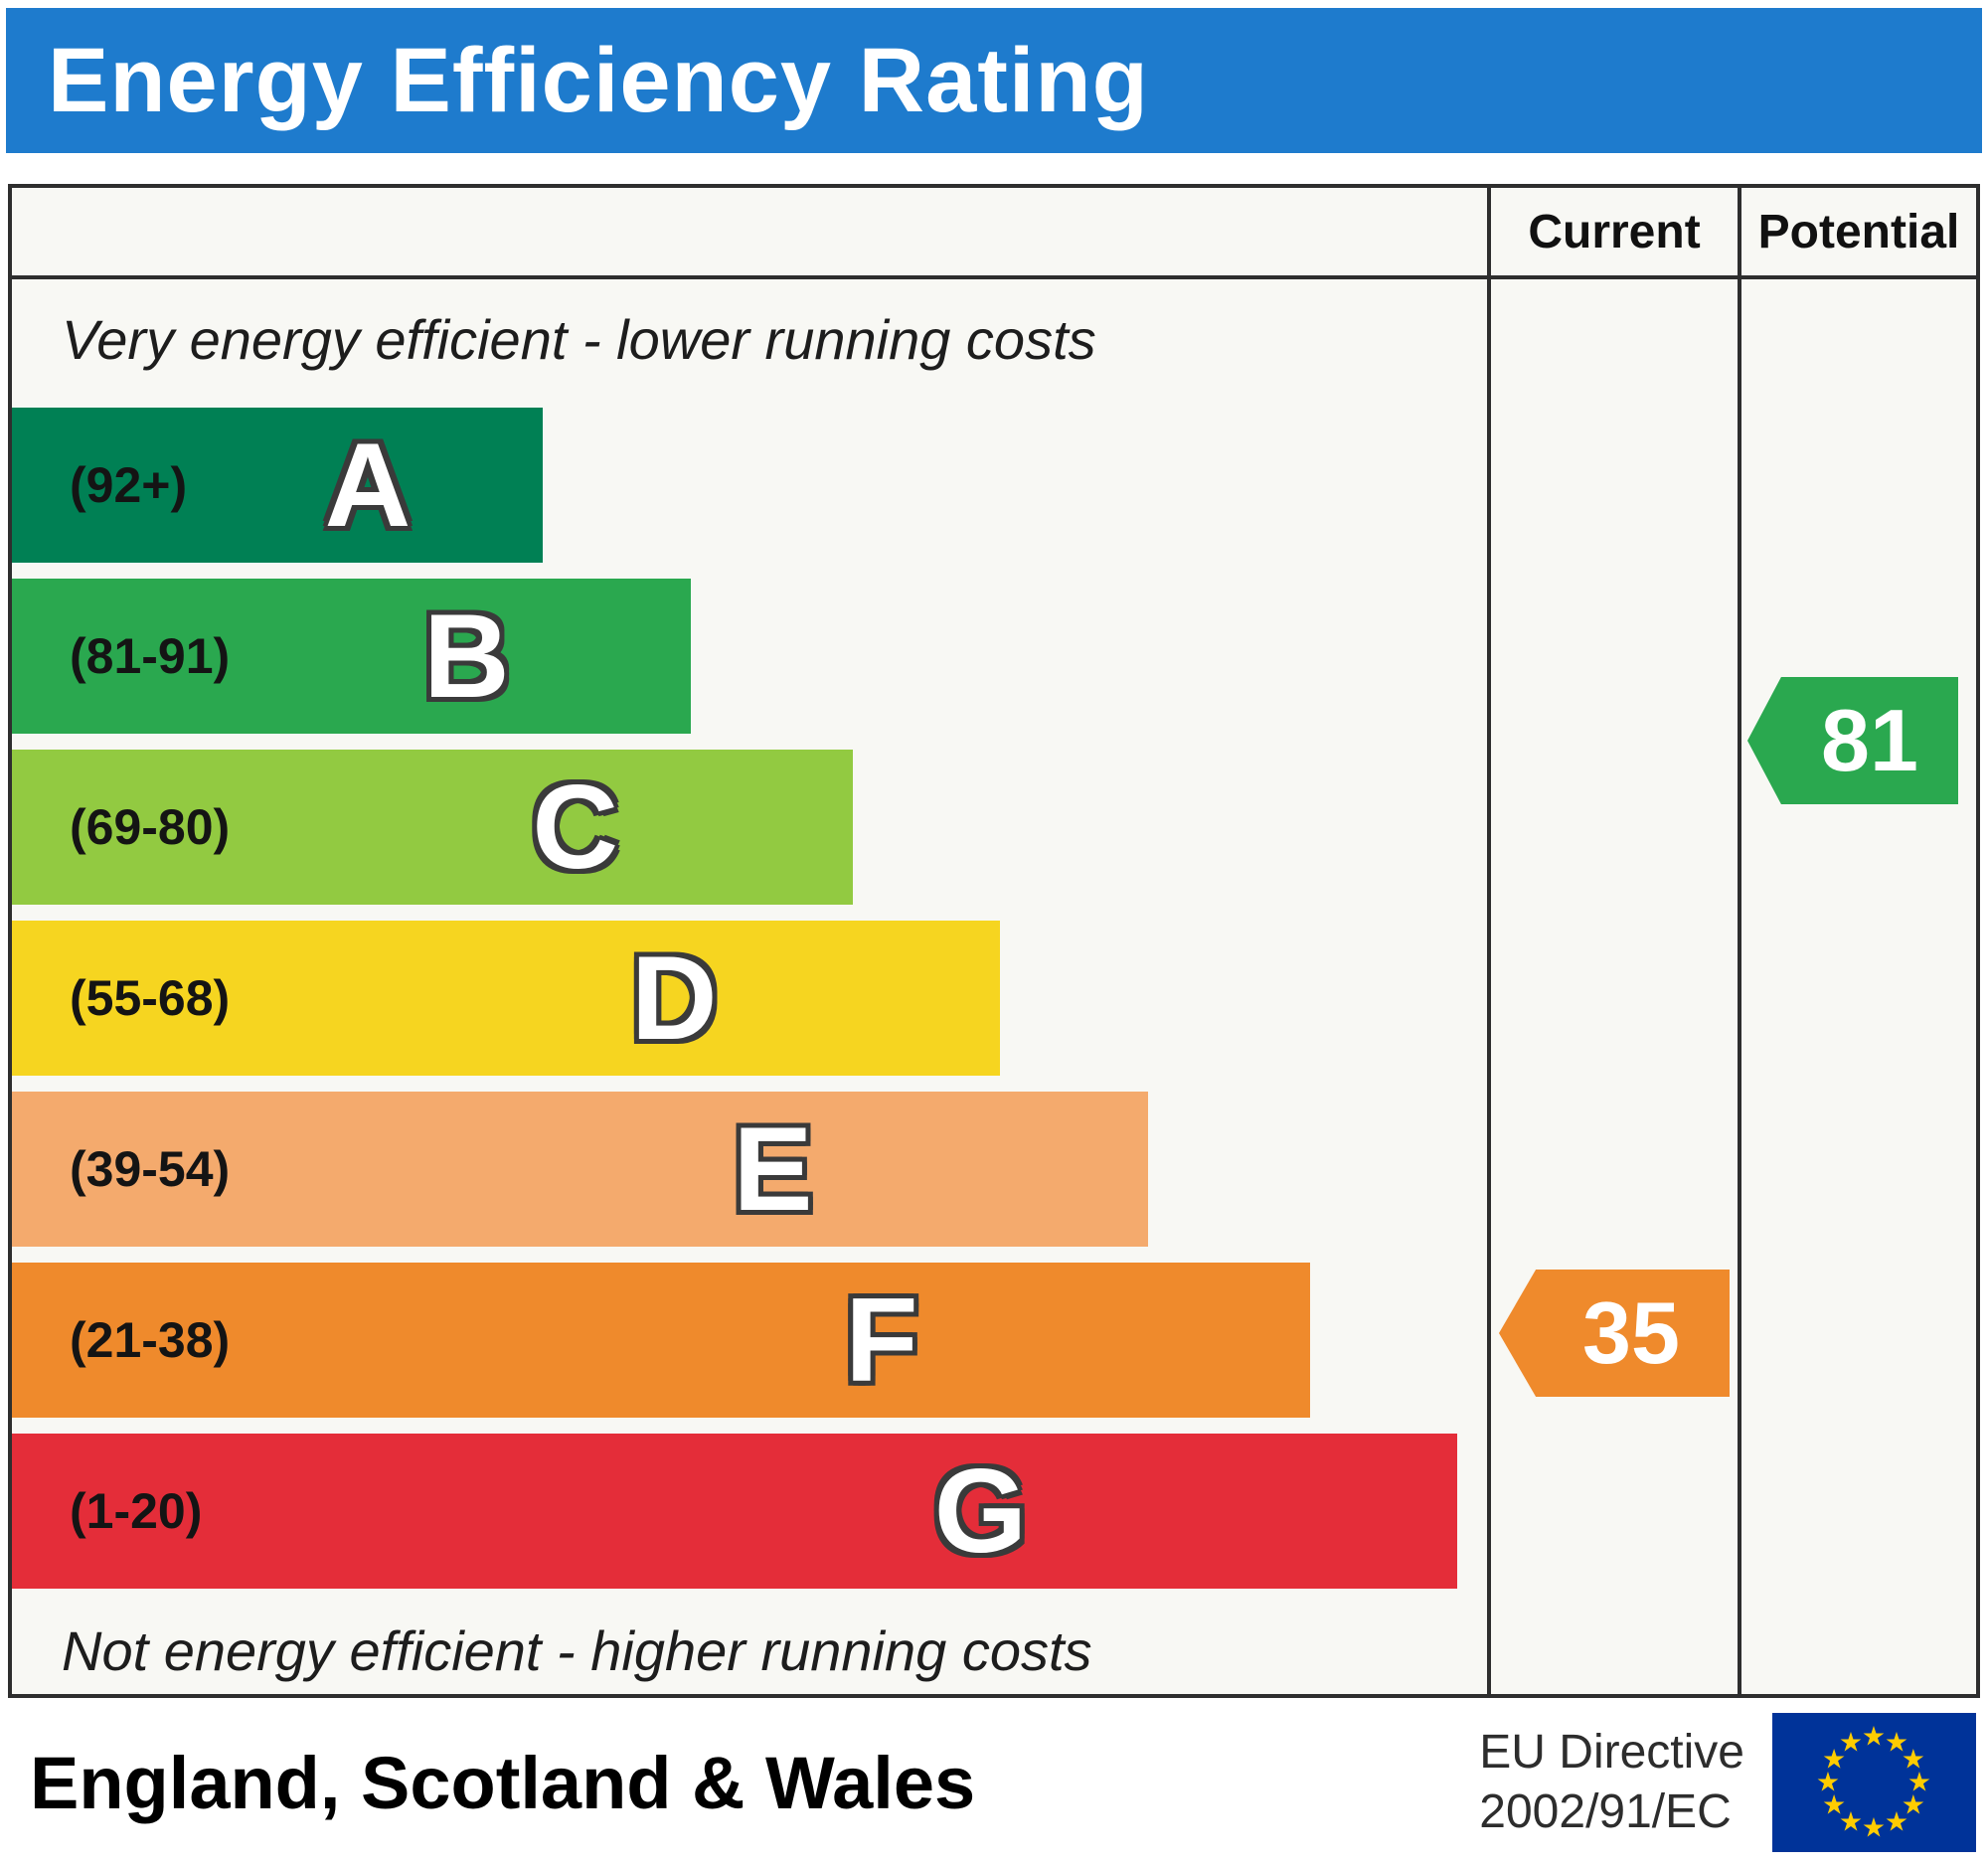 The height and width of the screenshot is (1867, 1988). Describe the element at coordinates (580, 1169) in the screenshot. I see `band-bar-e: (39-54) E` at that location.